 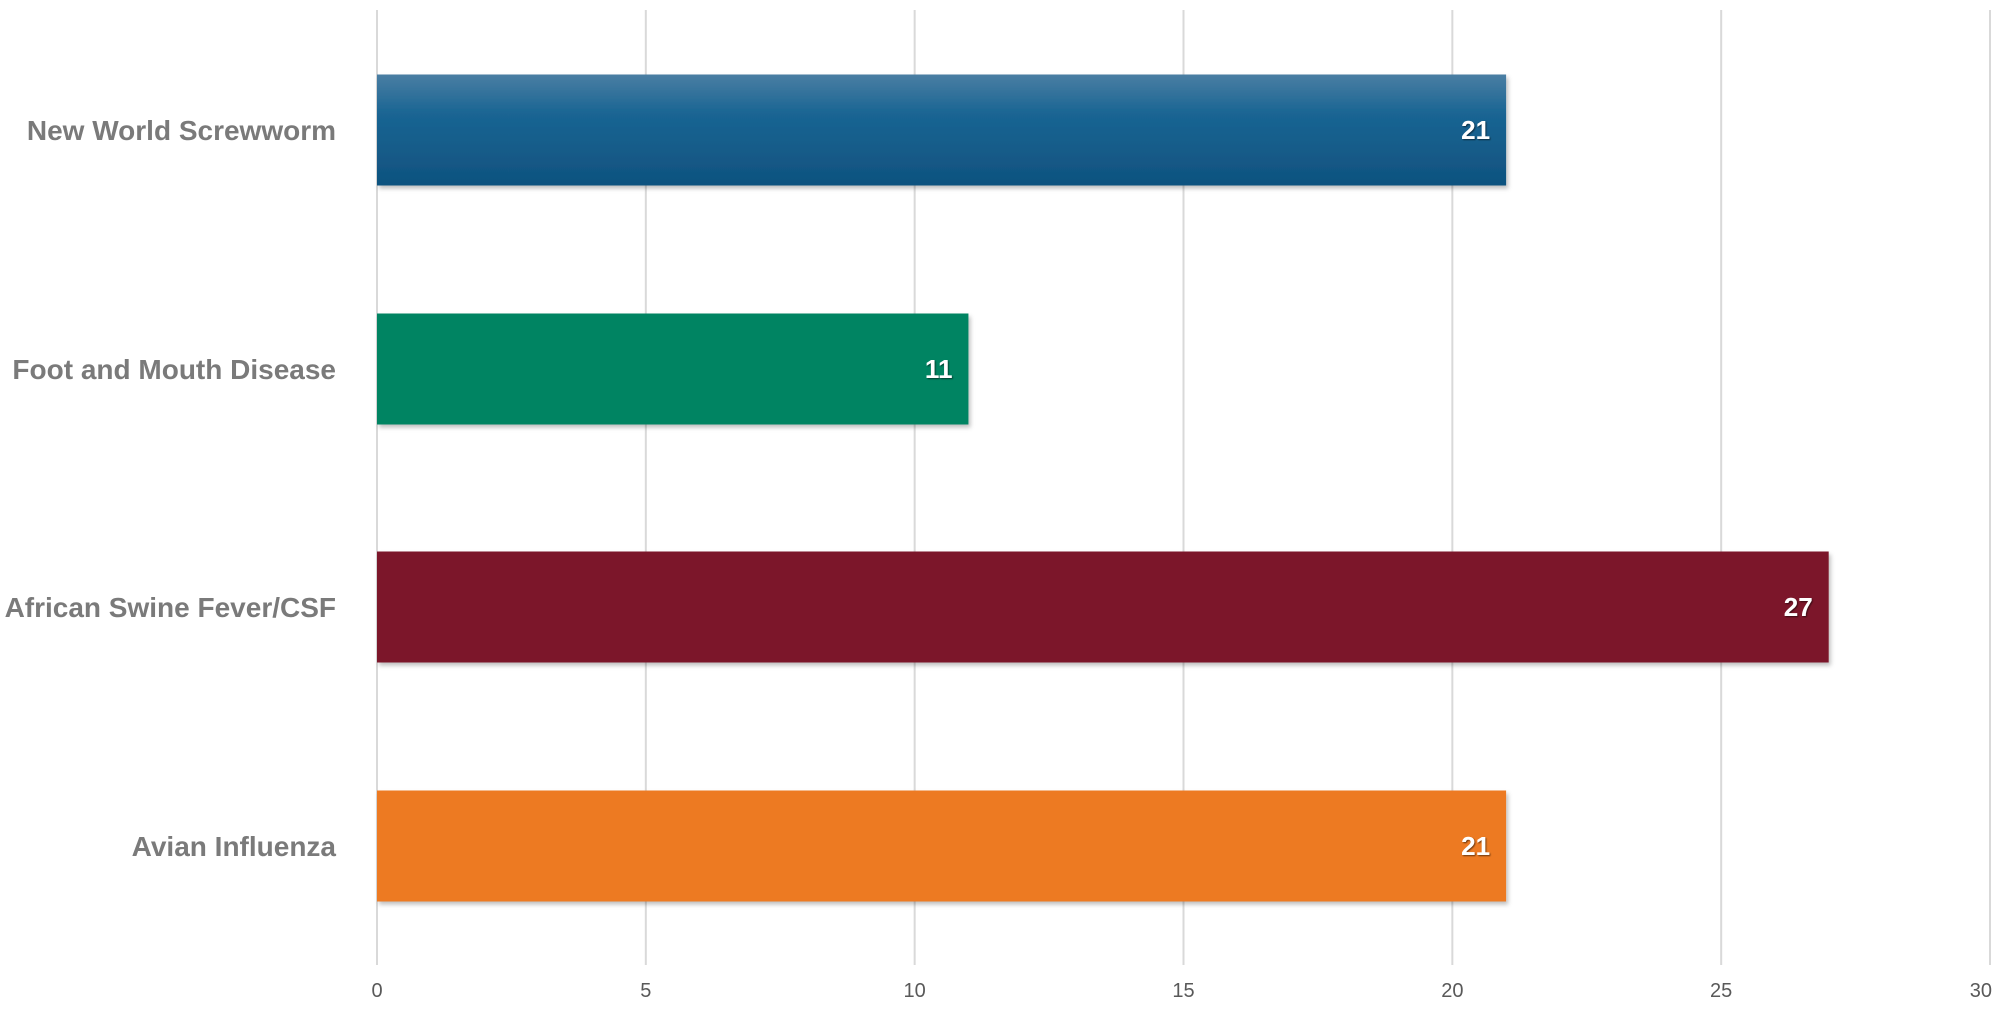 I want to click on x-tick-label: 20, so click(x=1452, y=991).